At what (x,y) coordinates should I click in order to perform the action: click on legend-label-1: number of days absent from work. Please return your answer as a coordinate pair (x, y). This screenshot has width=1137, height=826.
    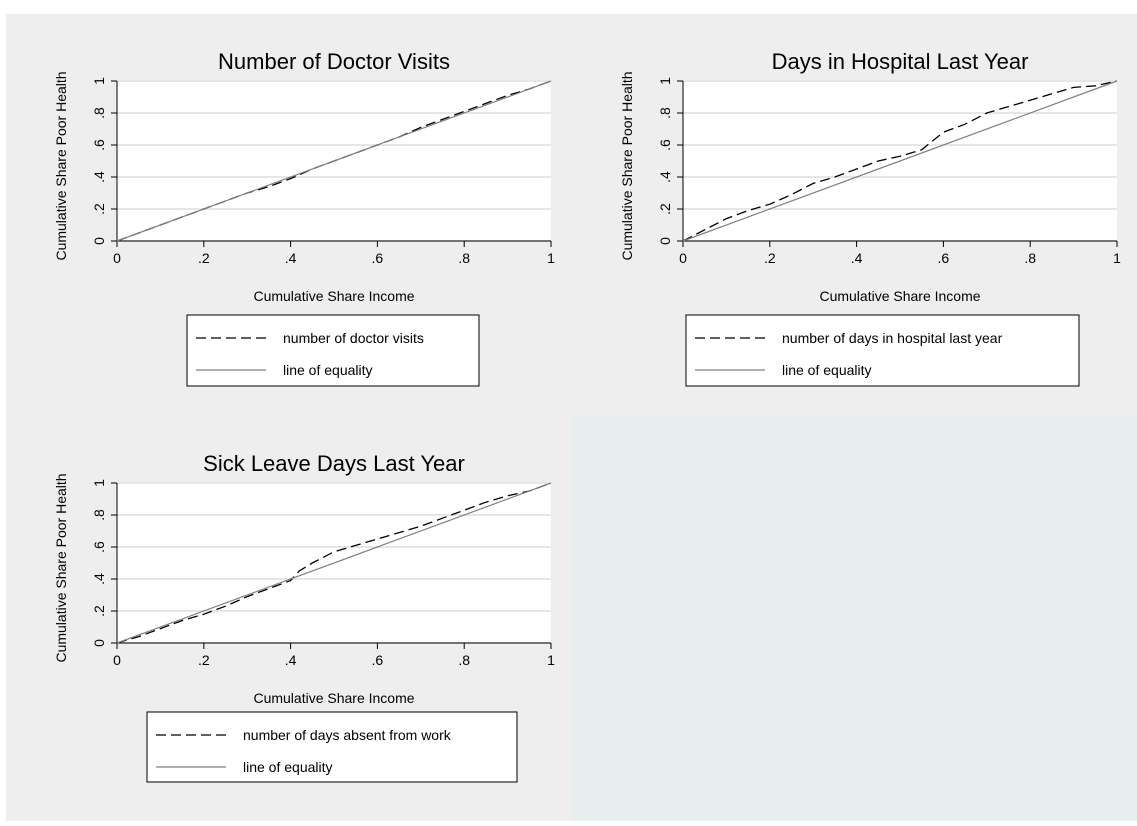
    Looking at the image, I should click on (347, 735).